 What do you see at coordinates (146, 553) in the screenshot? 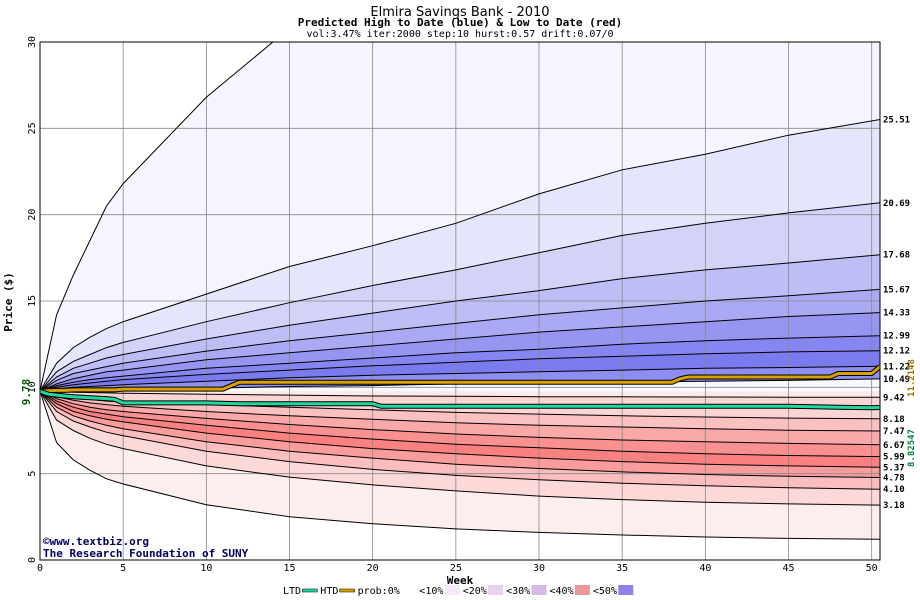
I see `credit-org: The Research Foundation of SUNY` at bounding box center [146, 553].